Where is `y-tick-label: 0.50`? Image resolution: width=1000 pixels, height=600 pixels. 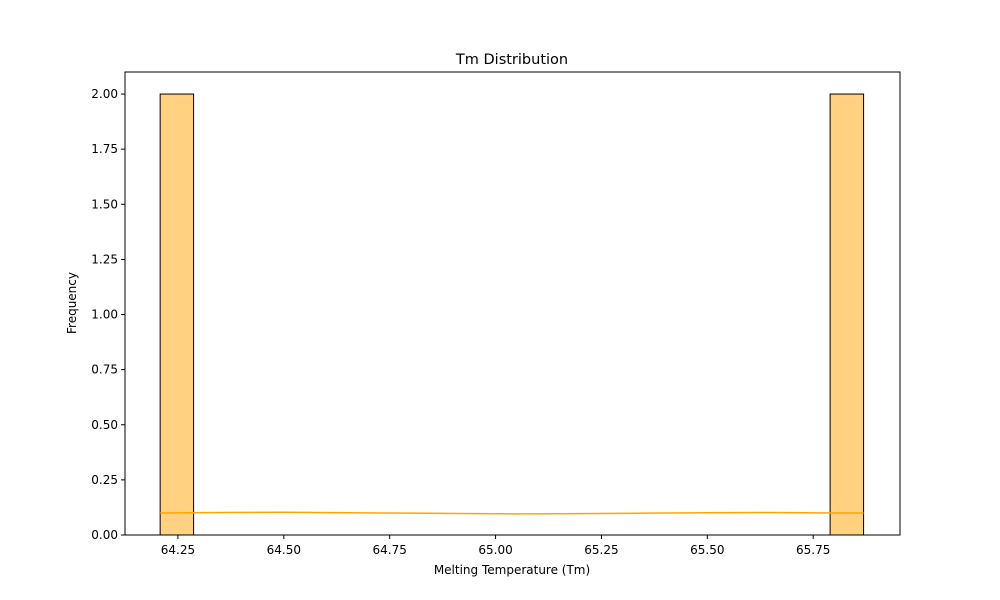 y-tick-label: 0.50 is located at coordinates (104, 425).